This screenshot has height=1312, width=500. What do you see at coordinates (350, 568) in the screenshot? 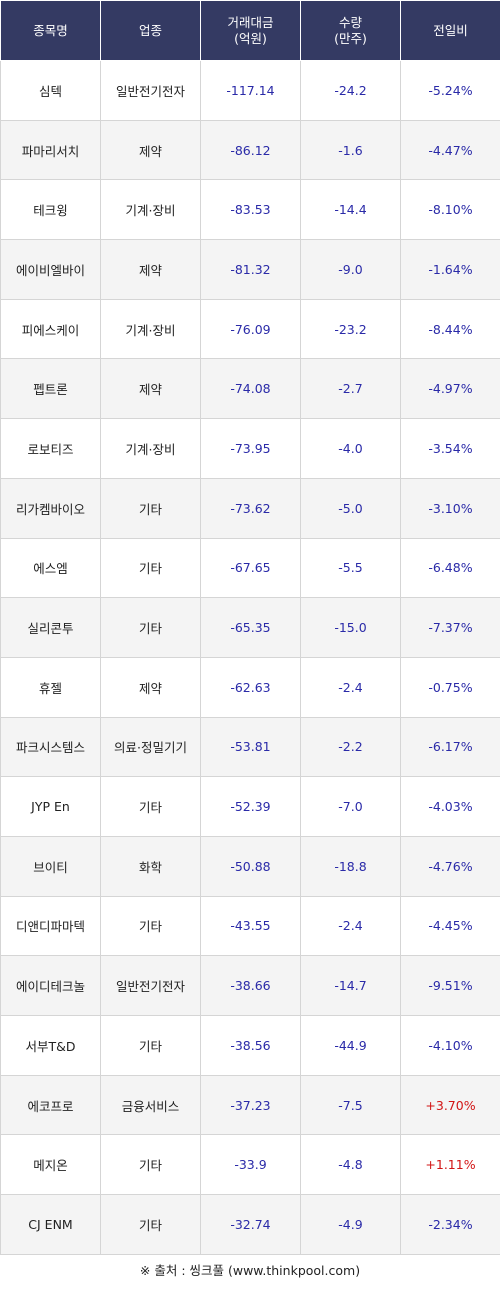
I see `volume-cell: -5.5` at bounding box center [350, 568].